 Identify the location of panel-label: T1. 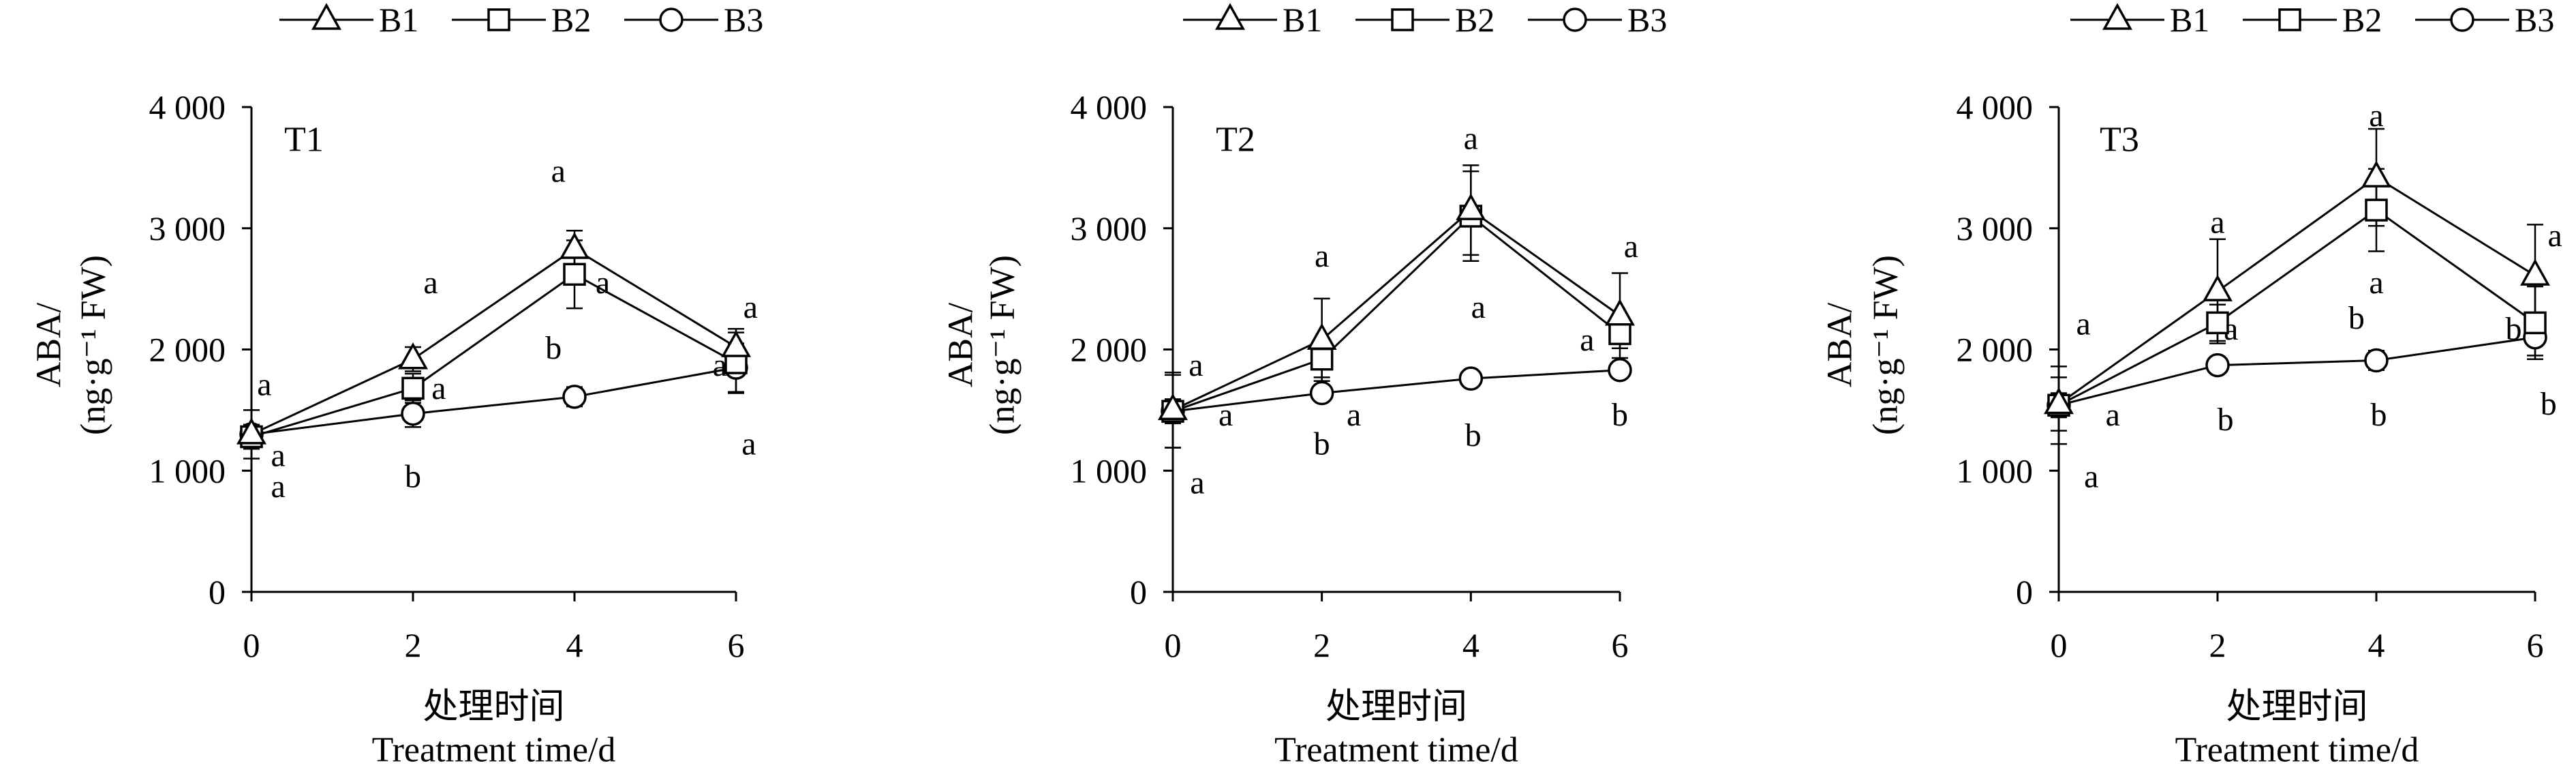
(304, 140).